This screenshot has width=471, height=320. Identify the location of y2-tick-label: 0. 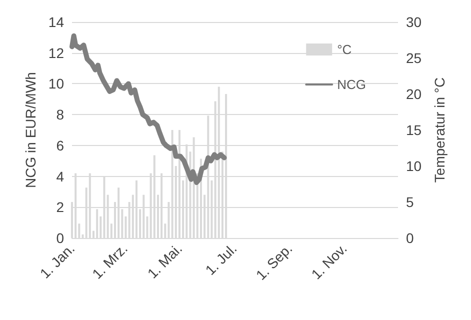
(410, 238).